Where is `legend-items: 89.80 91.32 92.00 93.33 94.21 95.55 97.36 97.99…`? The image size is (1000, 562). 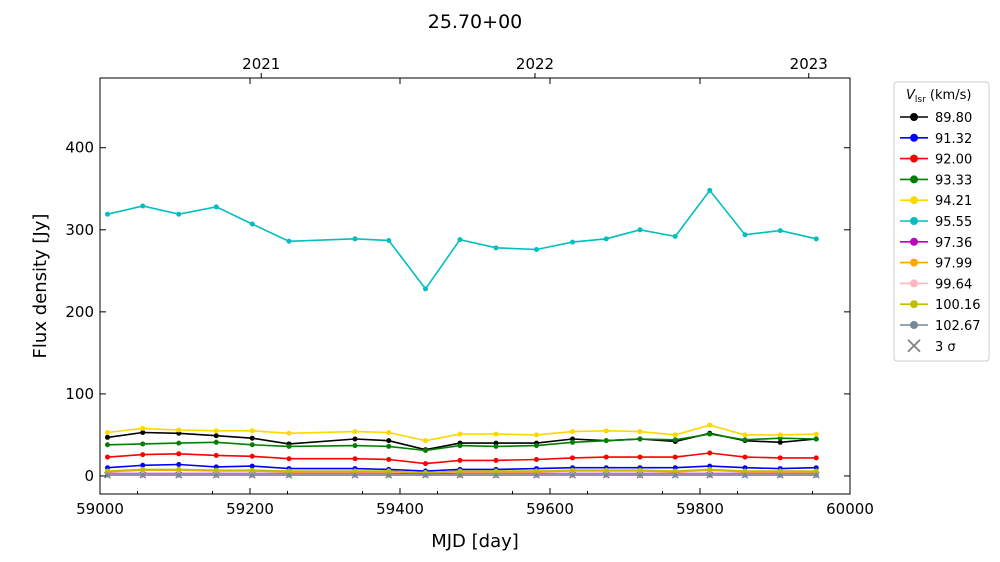
legend-items: 89.80 91.32 92.00 93.33 94.21 95.55 97.36 97.99… is located at coordinates (940, 233).